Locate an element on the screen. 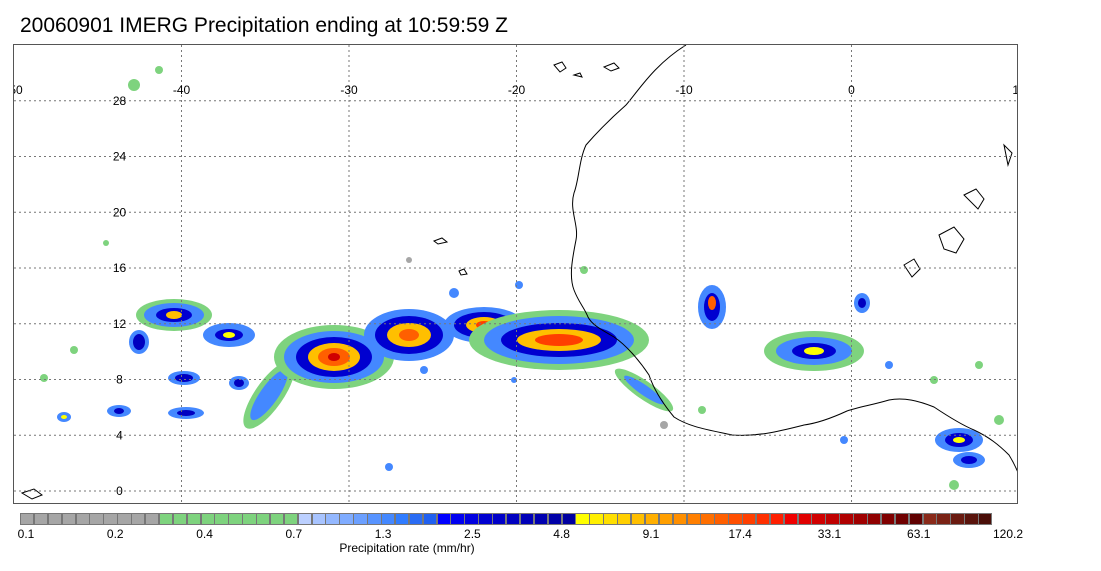  lon-tick-label: -20 is located at coordinates (517, 90).